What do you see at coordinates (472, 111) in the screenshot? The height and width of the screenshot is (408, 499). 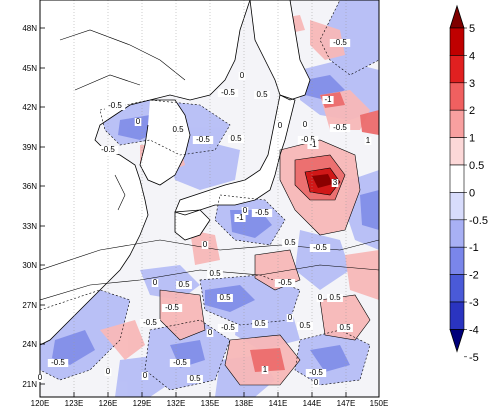 I see `colorbar-label: 2` at bounding box center [472, 111].